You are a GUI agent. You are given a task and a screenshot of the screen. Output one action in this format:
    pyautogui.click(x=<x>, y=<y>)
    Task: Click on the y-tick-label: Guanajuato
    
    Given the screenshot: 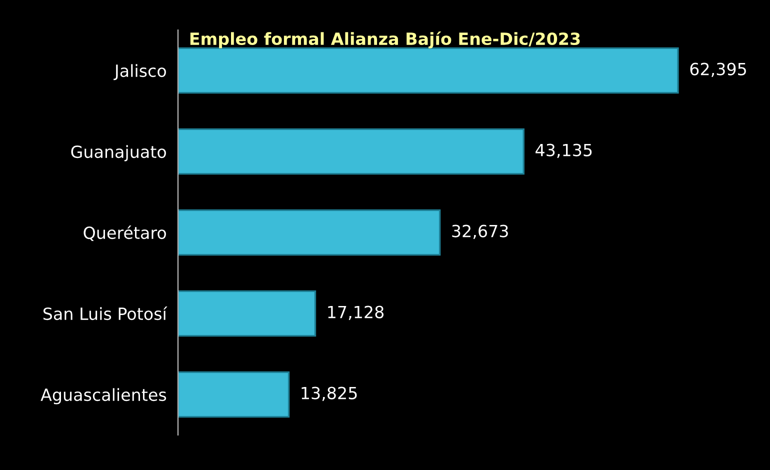 What is the action you would take?
    pyautogui.click(x=118, y=153)
    